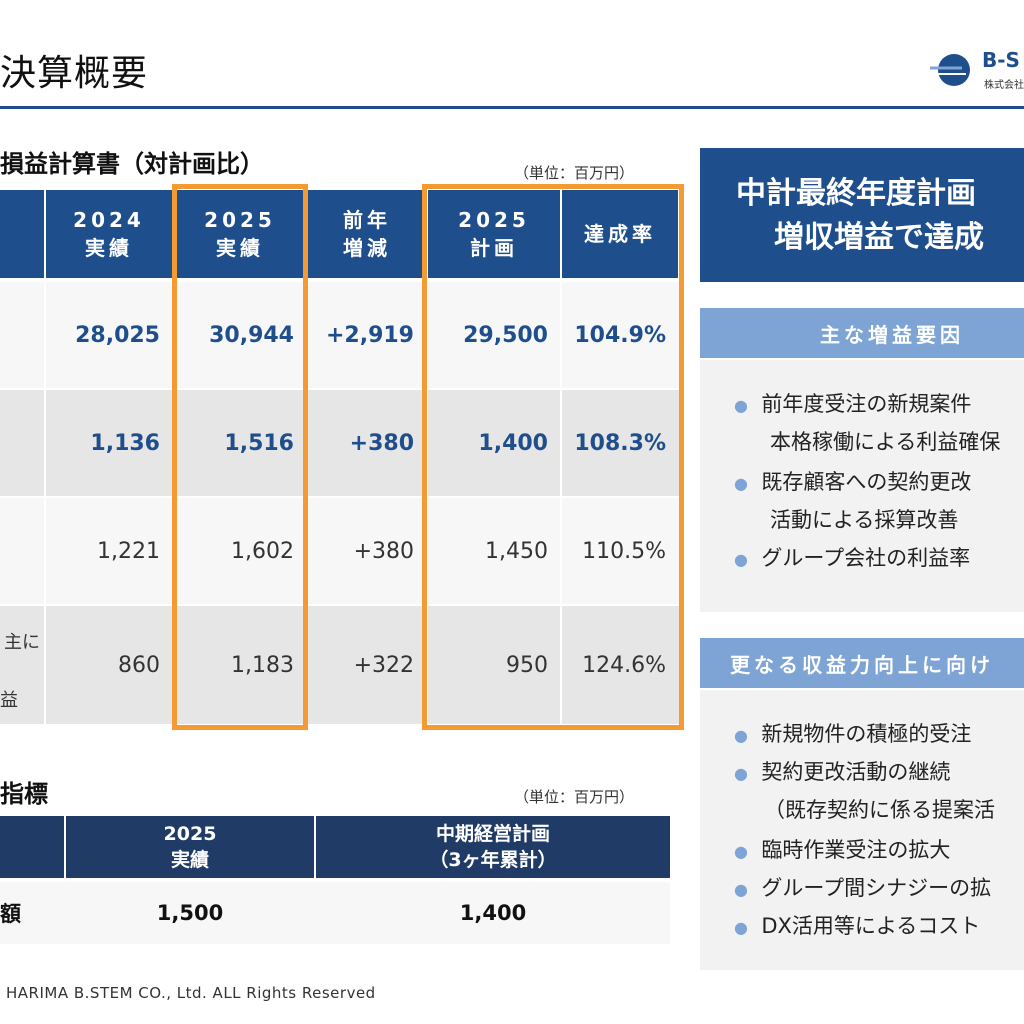 Image resolution: width=1024 pixels, height=1024 pixels. What do you see at coordinates (240, 234) in the screenshot?
I see `pl-col-2025-actual: 2025 実績` at bounding box center [240, 234].